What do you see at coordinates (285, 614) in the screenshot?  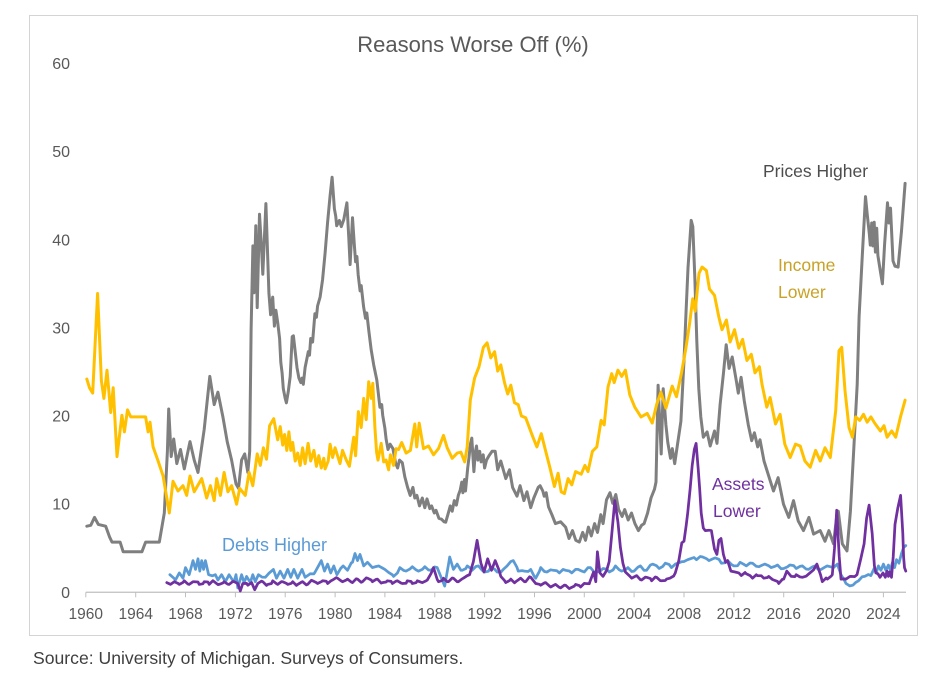 I see `svg-text: 1976` at bounding box center [285, 614].